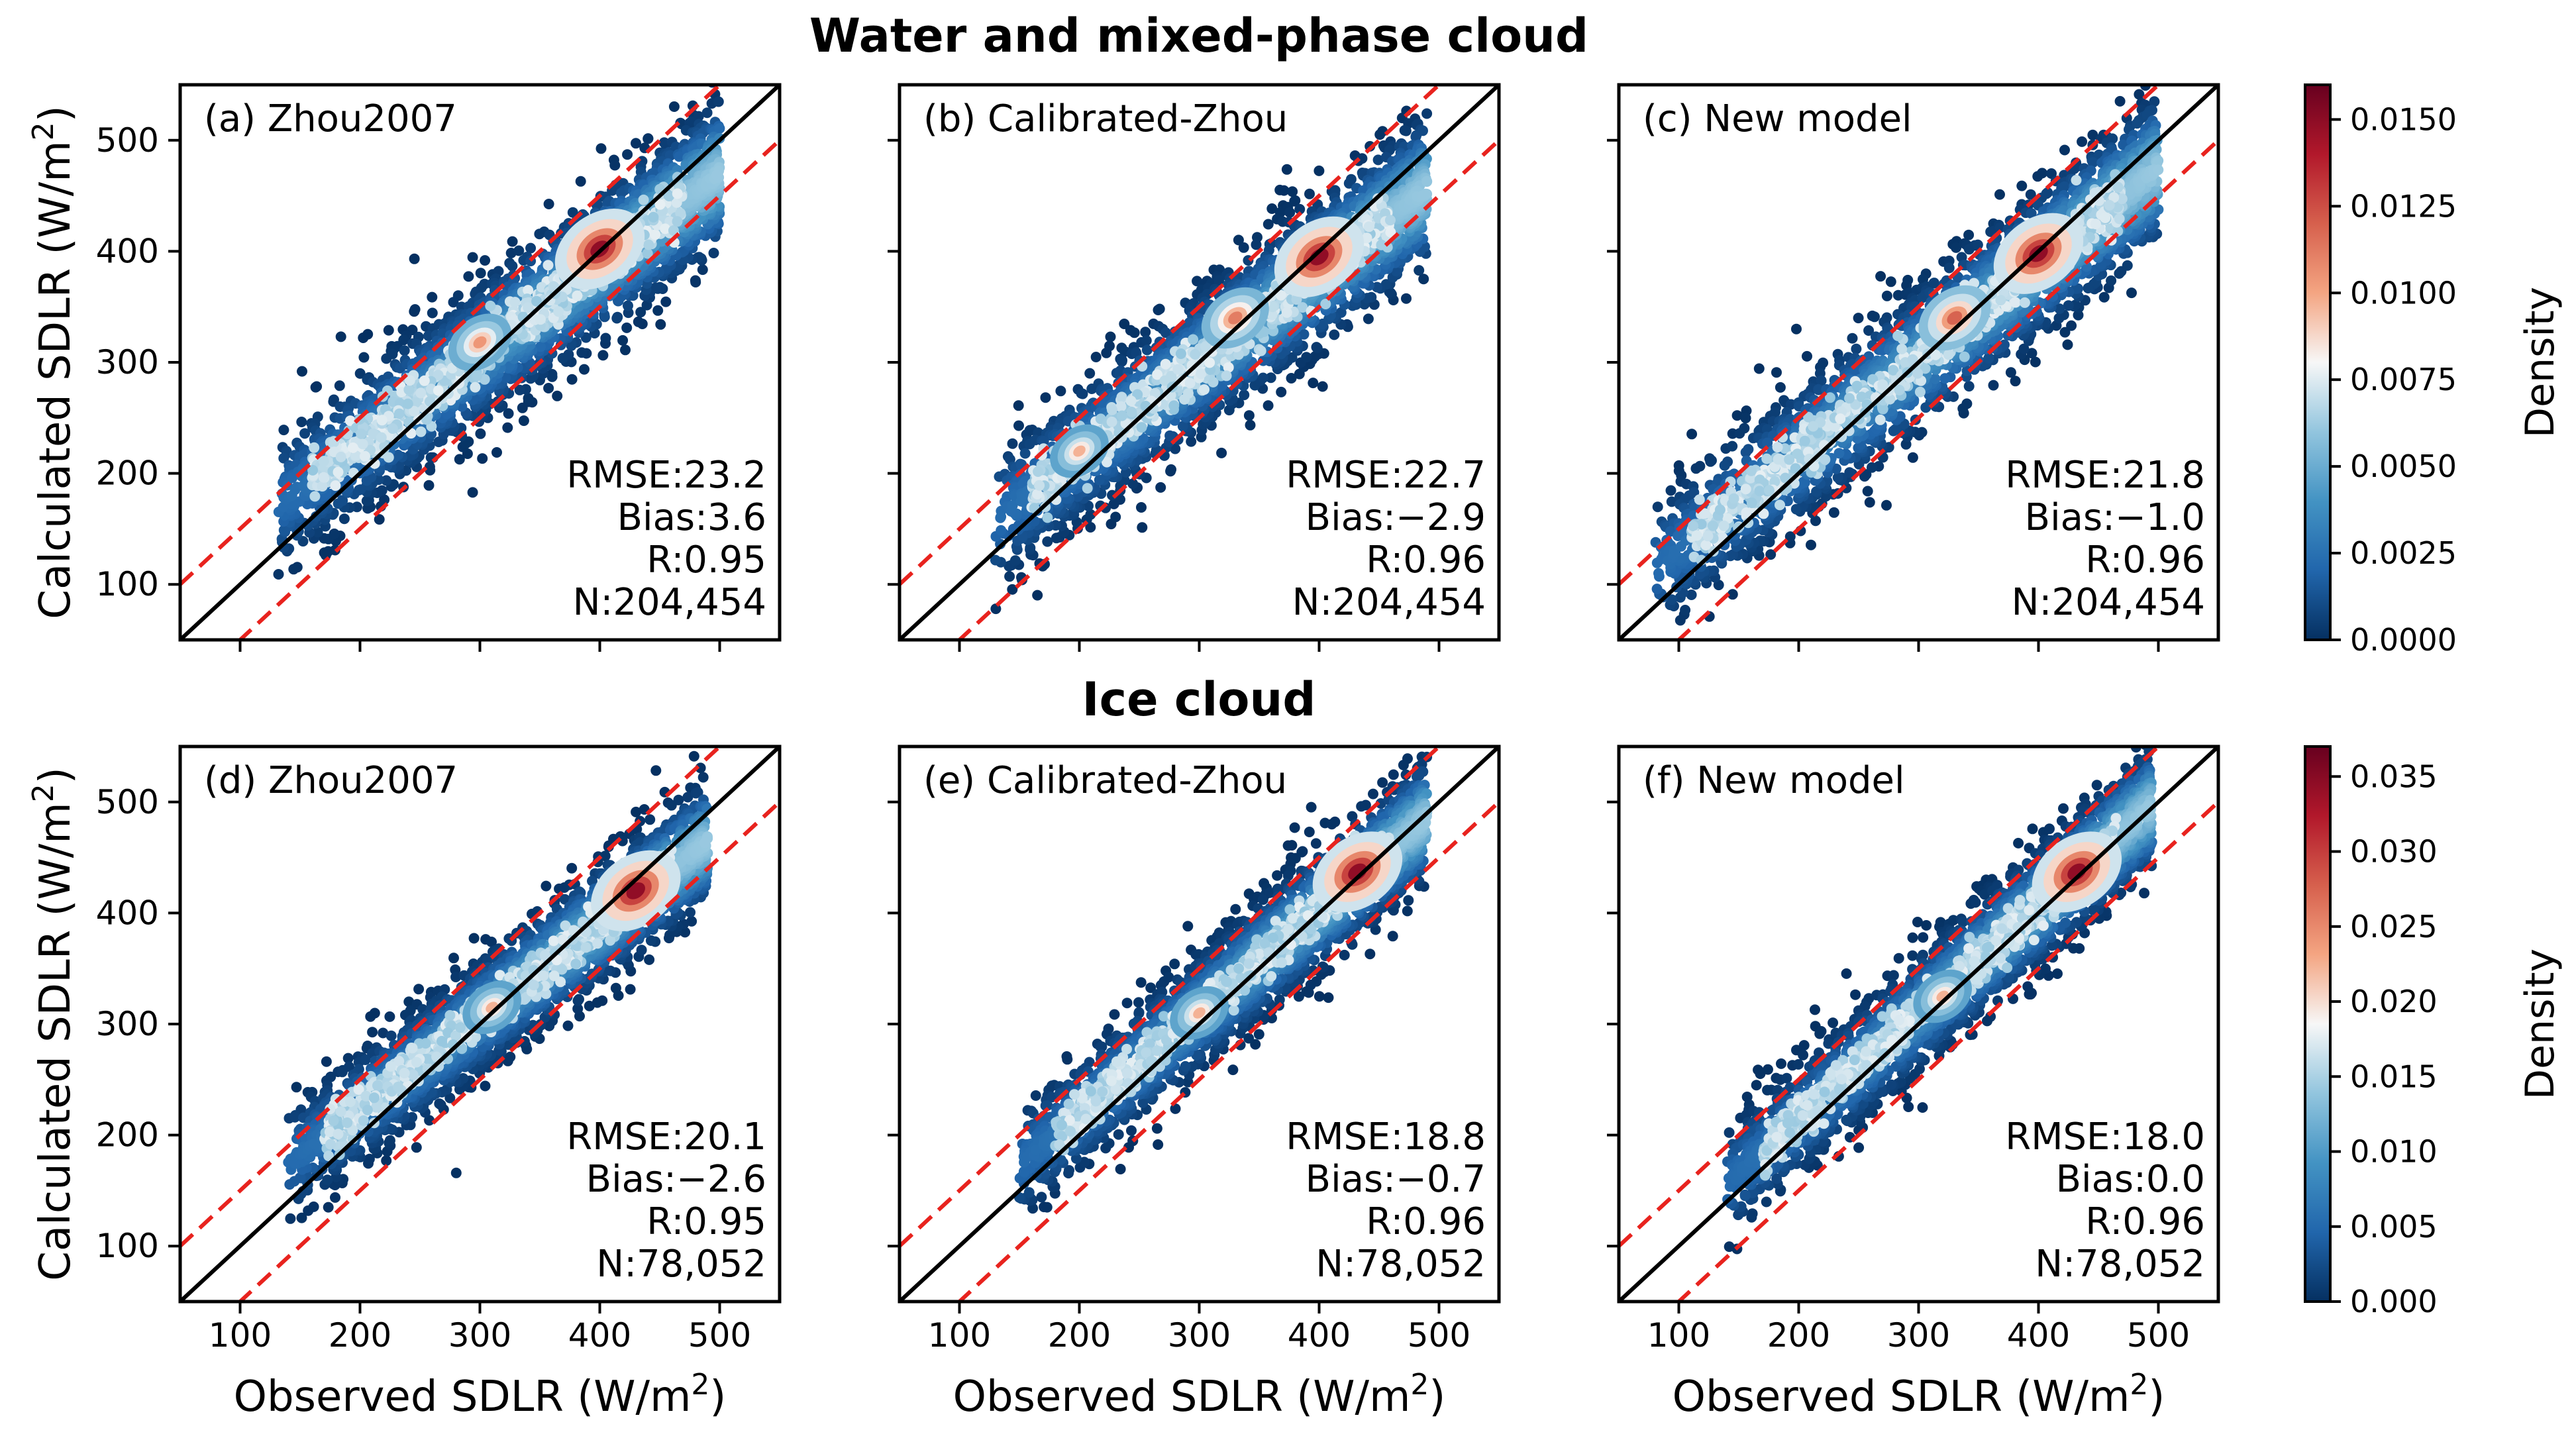  Describe the element at coordinates (2394, 852) in the screenshot. I see `colorbar-tick-label: 0.030` at that location.